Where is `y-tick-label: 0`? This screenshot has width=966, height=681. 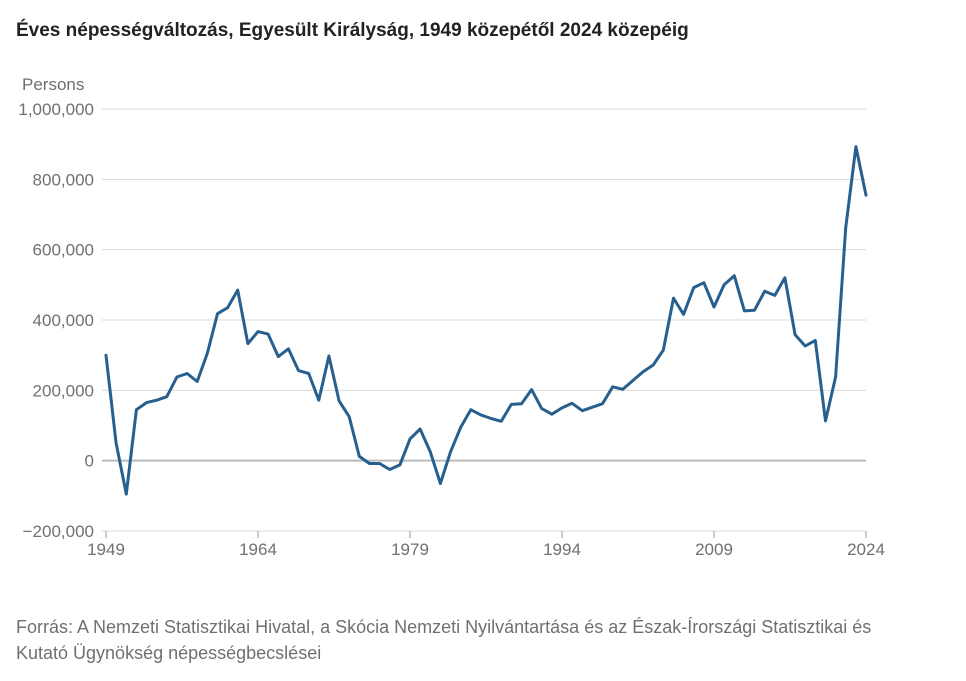 y-tick-label: 0 is located at coordinates (89, 461).